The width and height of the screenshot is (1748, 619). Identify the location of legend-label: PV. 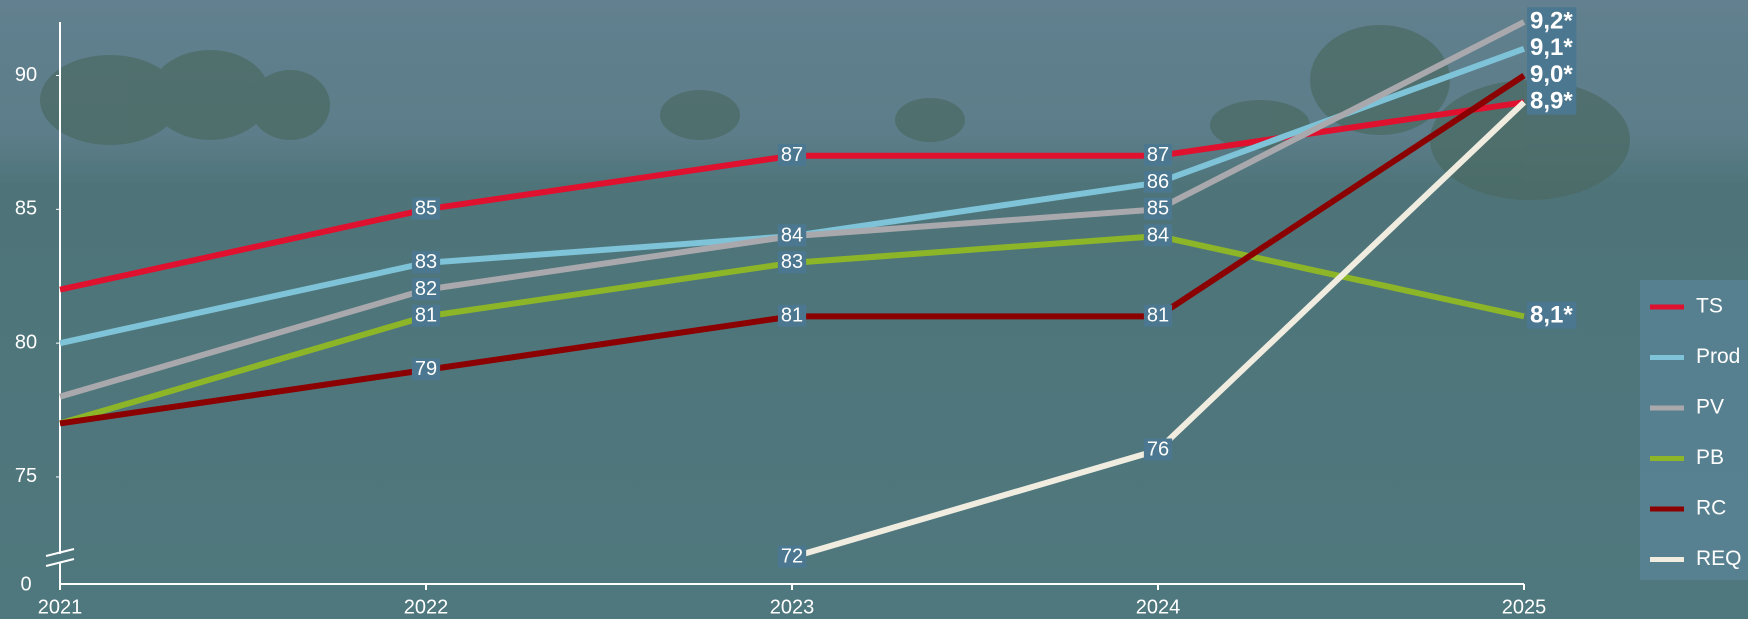
(1710, 407).